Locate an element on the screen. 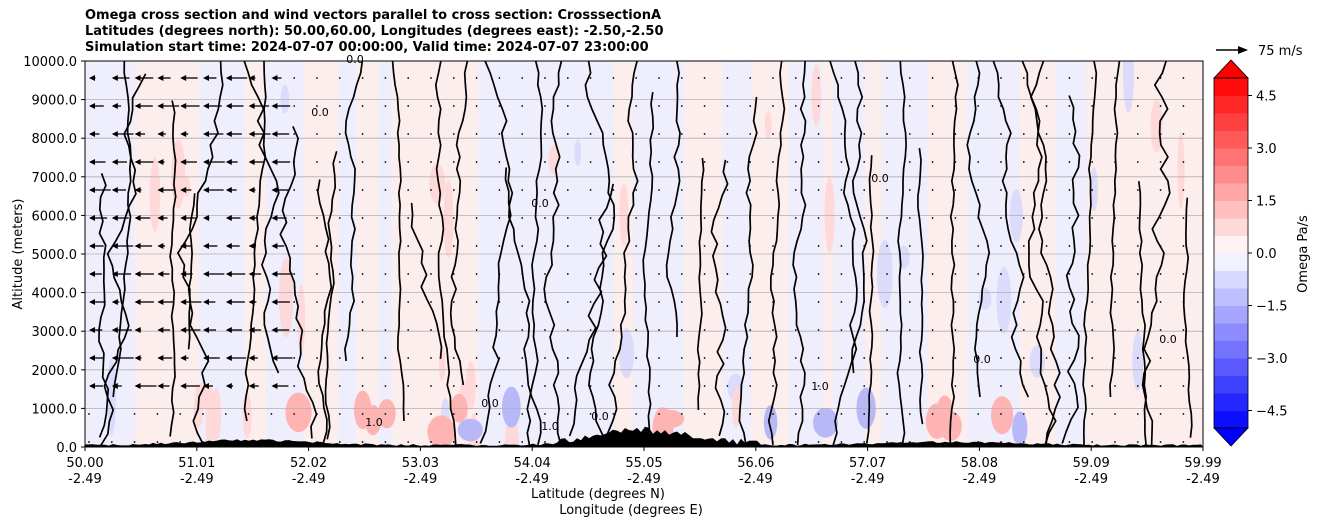 Image resolution: width=1320 pixels, height=526 pixels. terrain is located at coordinates (644, 436).